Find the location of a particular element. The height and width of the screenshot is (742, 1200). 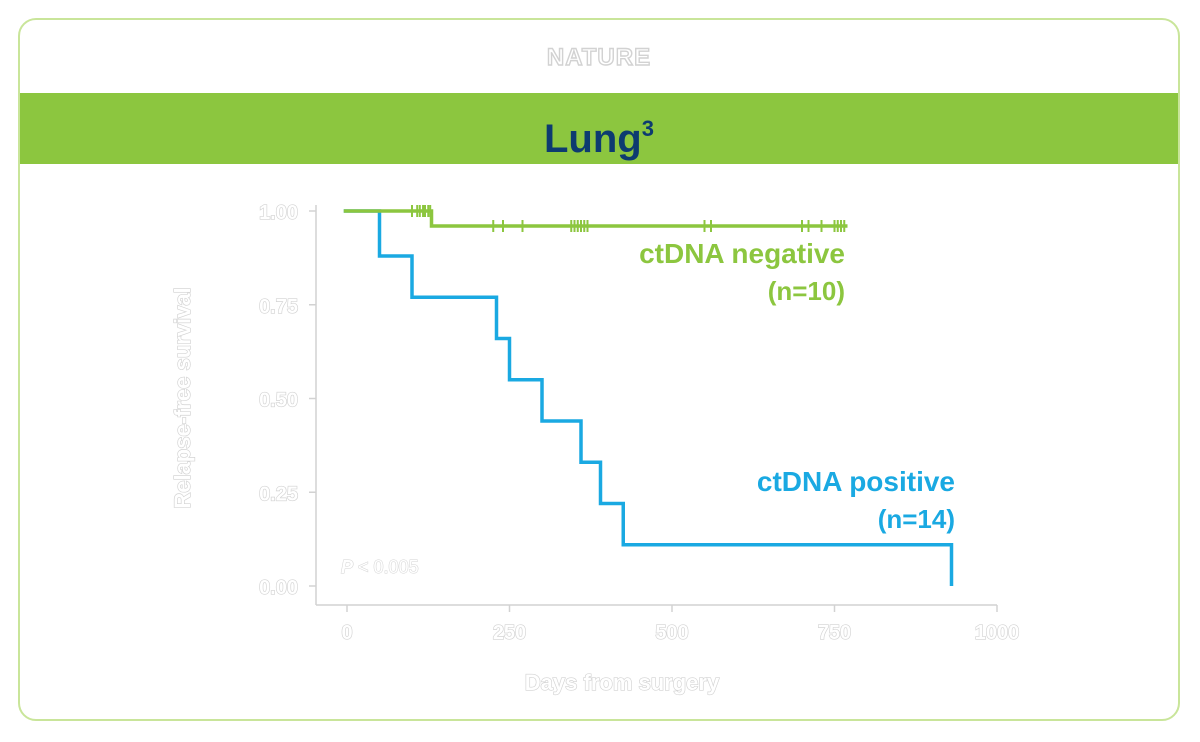

y-tick-label: 0.00 is located at coordinates (278, 588).